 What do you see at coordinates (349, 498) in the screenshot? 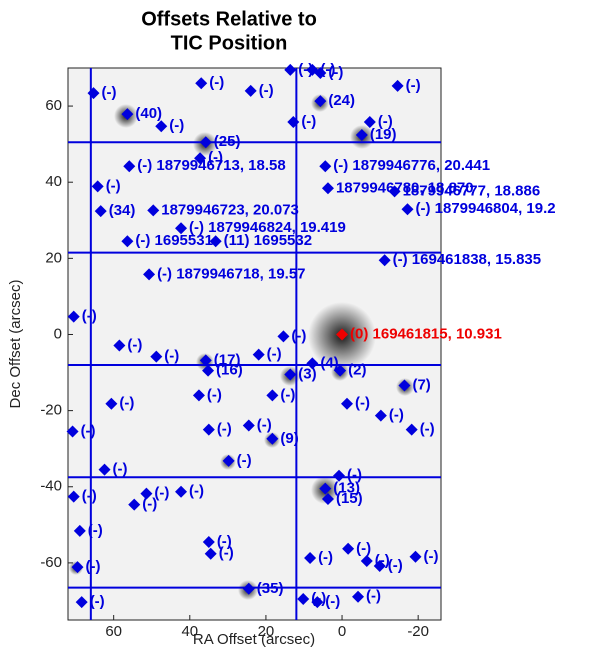
I see `point-label: (15)` at bounding box center [349, 498].